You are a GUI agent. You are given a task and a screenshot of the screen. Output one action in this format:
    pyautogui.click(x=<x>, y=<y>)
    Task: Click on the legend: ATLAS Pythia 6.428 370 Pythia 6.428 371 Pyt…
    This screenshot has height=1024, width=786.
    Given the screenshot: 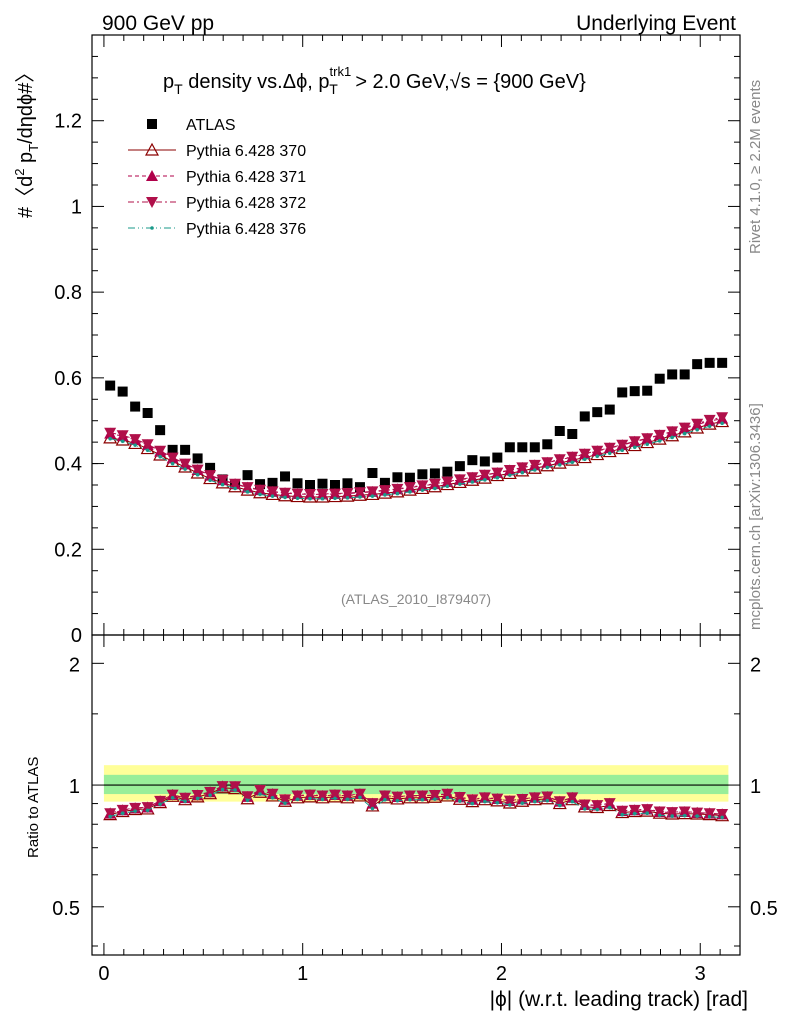 What is the action you would take?
    pyautogui.click(x=217, y=177)
    